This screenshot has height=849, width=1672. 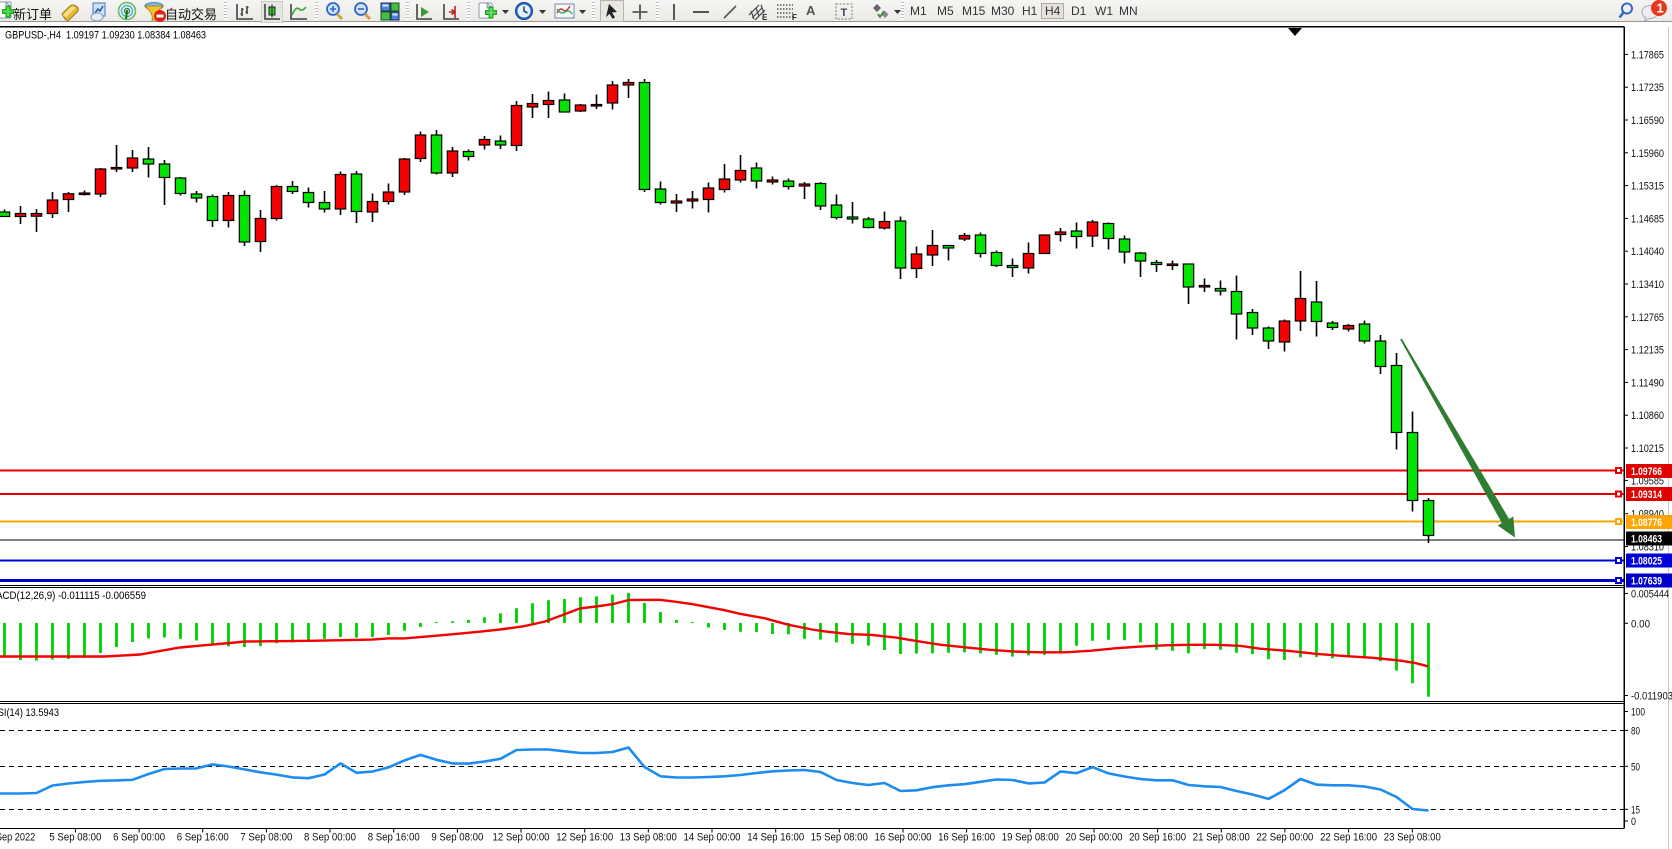 What do you see at coordinates (29, 713) in the screenshot?
I see `svg-text: RSI(14) 13.5943` at bounding box center [29, 713].